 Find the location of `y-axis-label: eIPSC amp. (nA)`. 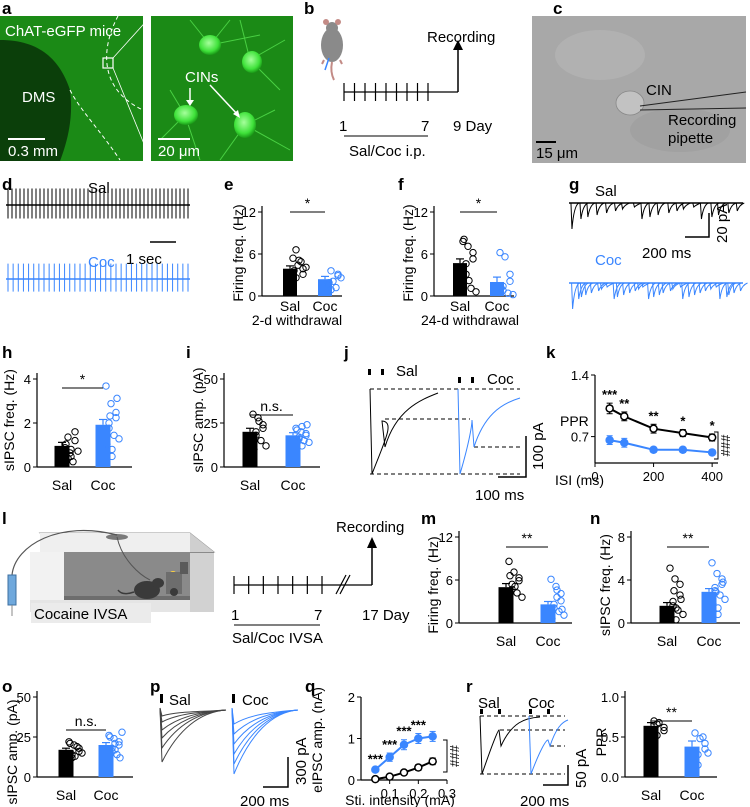

y-axis-label: eIPSC amp. (nA) is located at coordinates (317, 740).